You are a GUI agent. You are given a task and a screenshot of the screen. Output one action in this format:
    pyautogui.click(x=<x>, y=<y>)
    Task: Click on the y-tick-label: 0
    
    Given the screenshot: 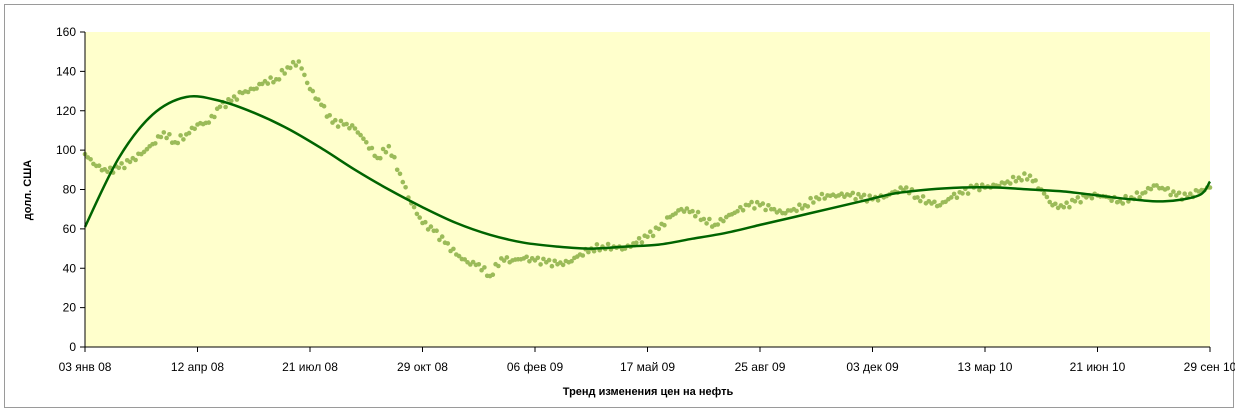 What is the action you would take?
    pyautogui.click(x=72, y=347)
    